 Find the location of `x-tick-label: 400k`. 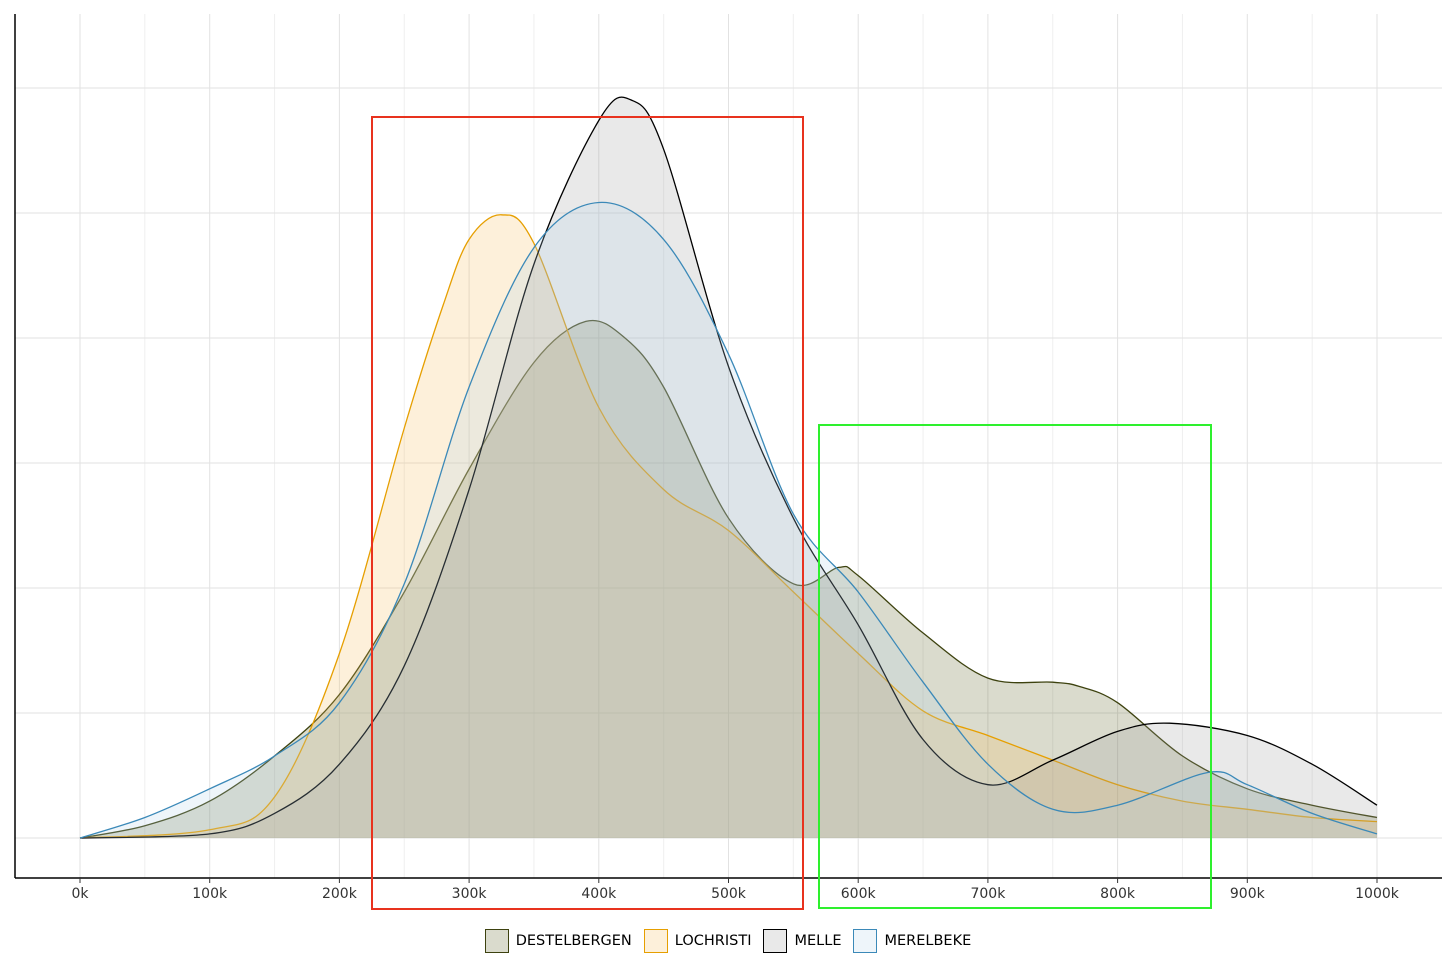

x-tick-label: 400k is located at coordinates (599, 894).